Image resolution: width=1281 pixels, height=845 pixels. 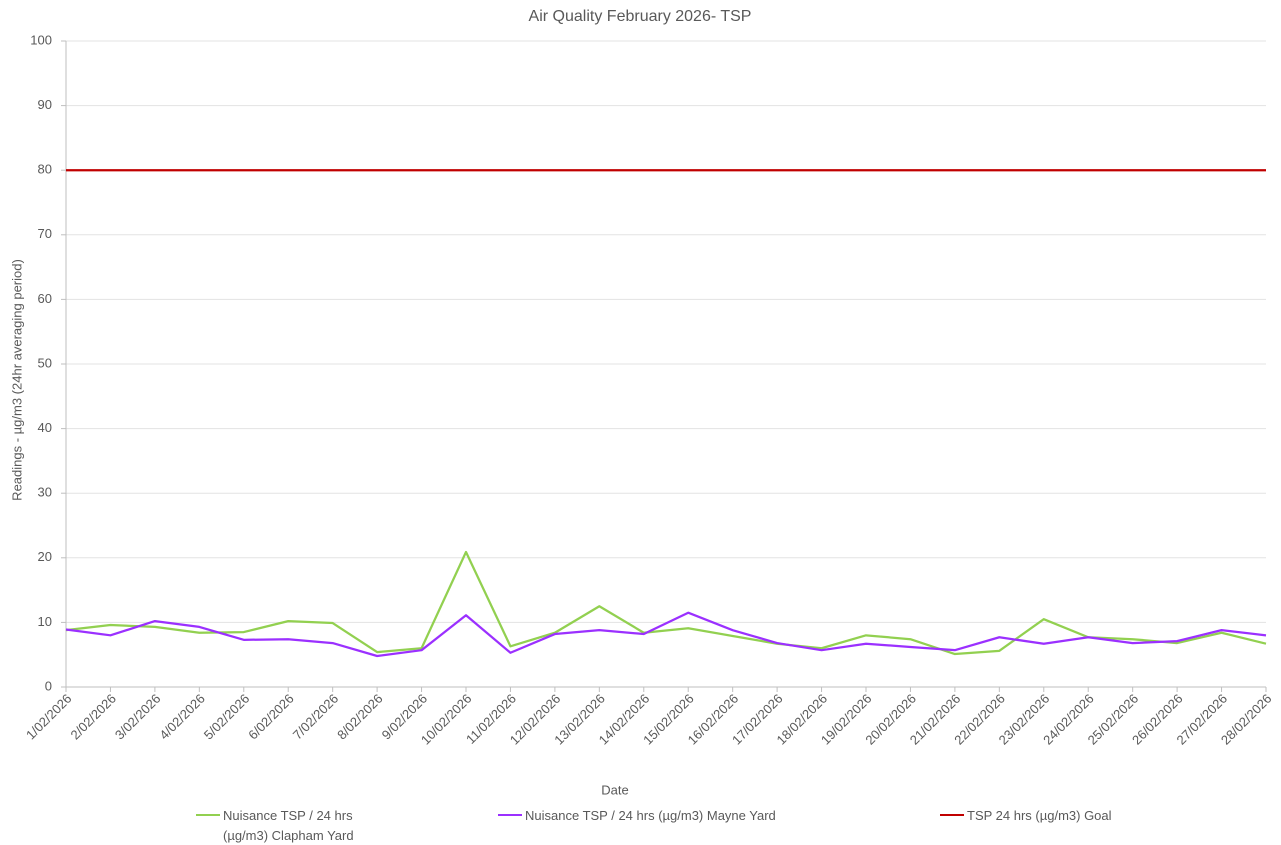 What do you see at coordinates (650, 815) in the screenshot?
I see `legend-label: Nuisance TSP / 24 hrs (µg/m3) Mayne Yard` at bounding box center [650, 815].